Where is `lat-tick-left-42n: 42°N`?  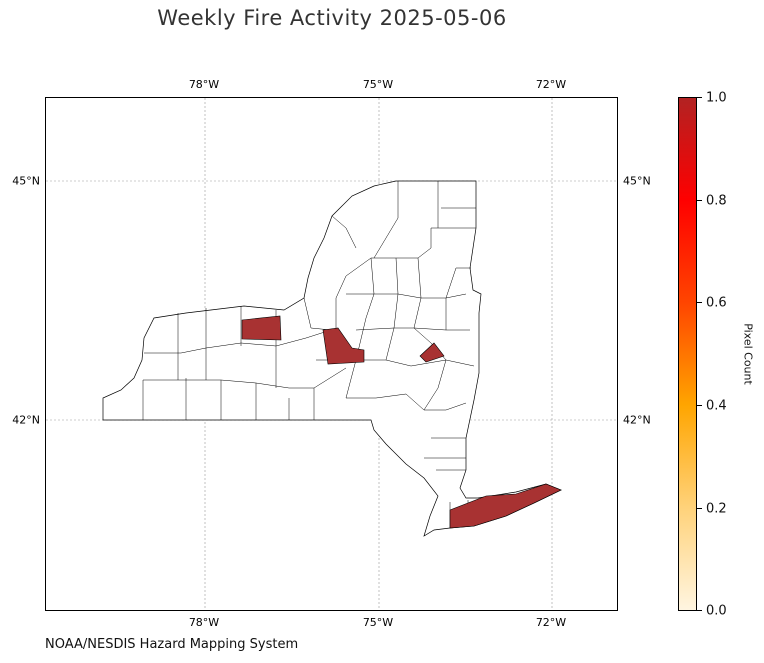 lat-tick-left-42n: 42°N is located at coordinates (26, 420).